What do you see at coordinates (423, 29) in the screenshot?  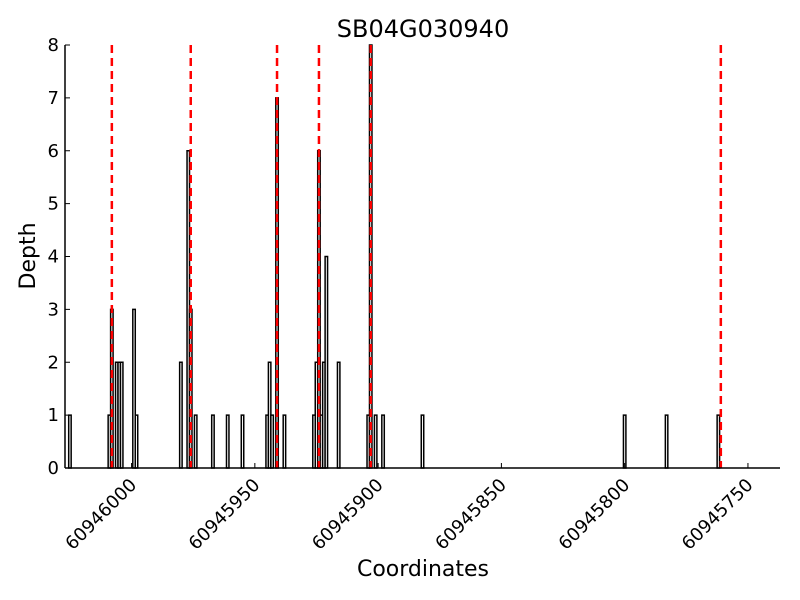 I see `chart-title: SB04G030940` at bounding box center [423, 29].